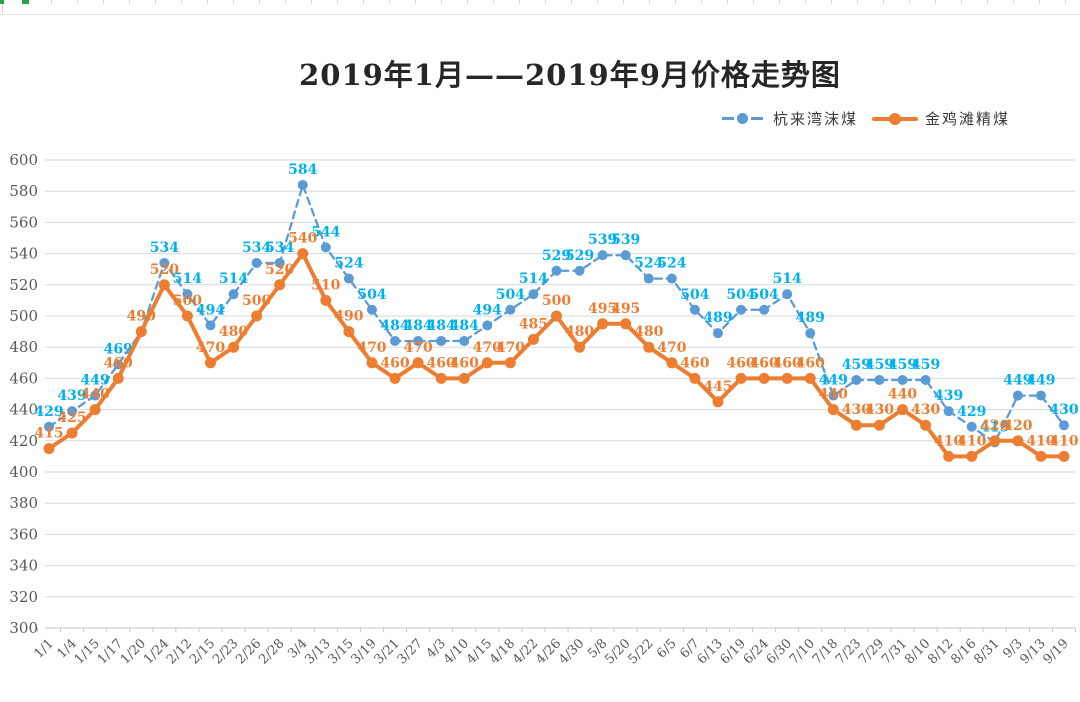  What do you see at coordinates (940, 118) in the screenshot?
I see `legend-item-jinjitan: 金鸡滩精煤` at bounding box center [940, 118].